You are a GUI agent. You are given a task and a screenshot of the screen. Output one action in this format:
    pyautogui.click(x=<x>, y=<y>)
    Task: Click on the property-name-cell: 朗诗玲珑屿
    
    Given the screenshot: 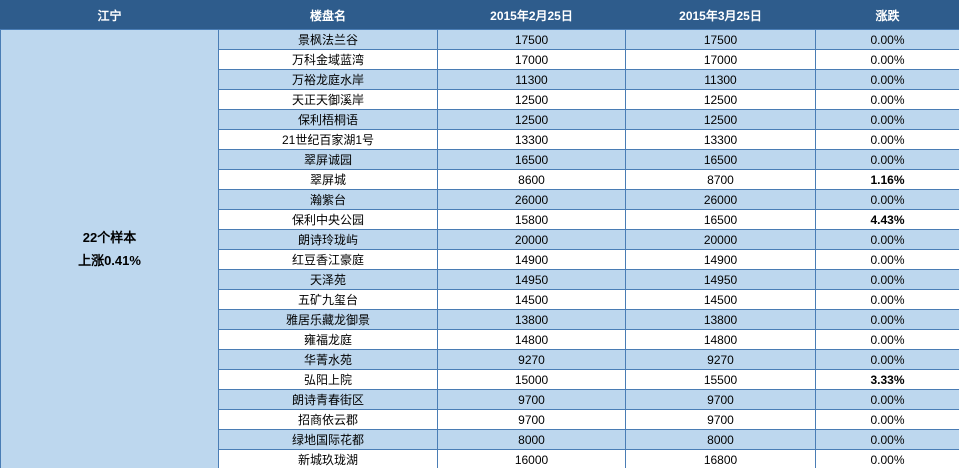 What is the action you would take?
    pyautogui.click(x=328, y=239)
    